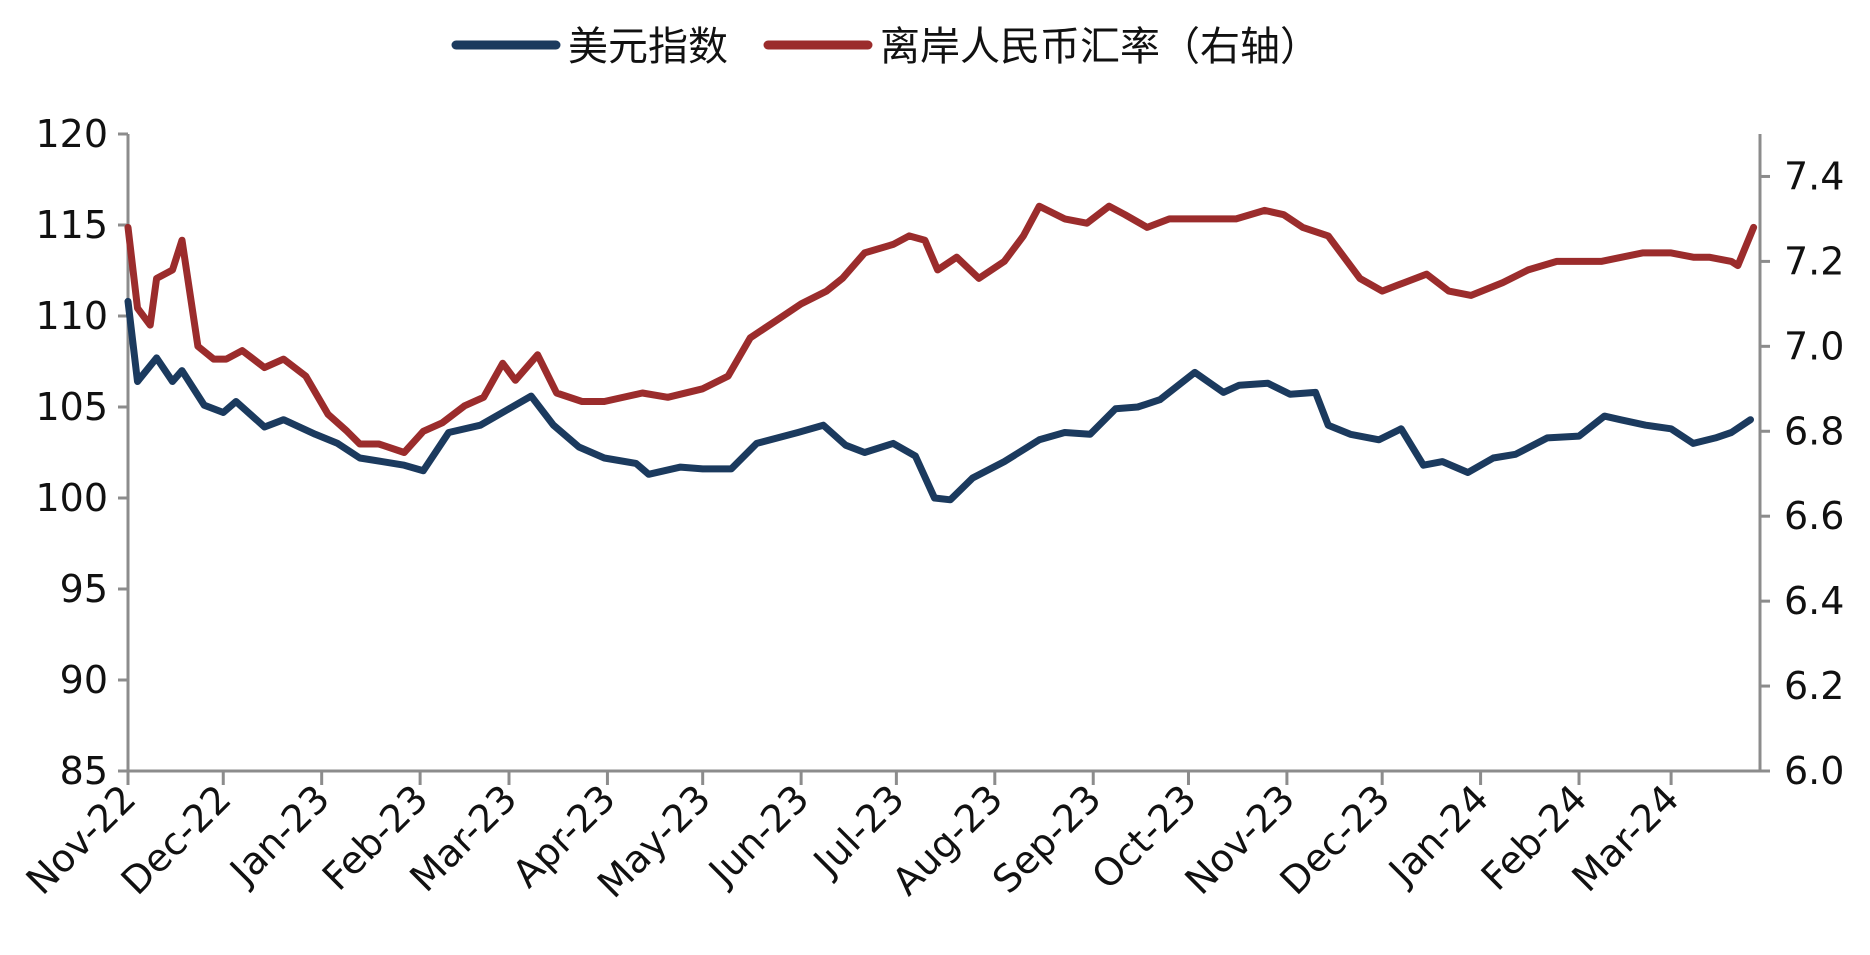 The height and width of the screenshot is (955, 1870). Describe the element at coordinates (279, 835) in the screenshot. I see `x-tick-label: Jan-23` at that location.